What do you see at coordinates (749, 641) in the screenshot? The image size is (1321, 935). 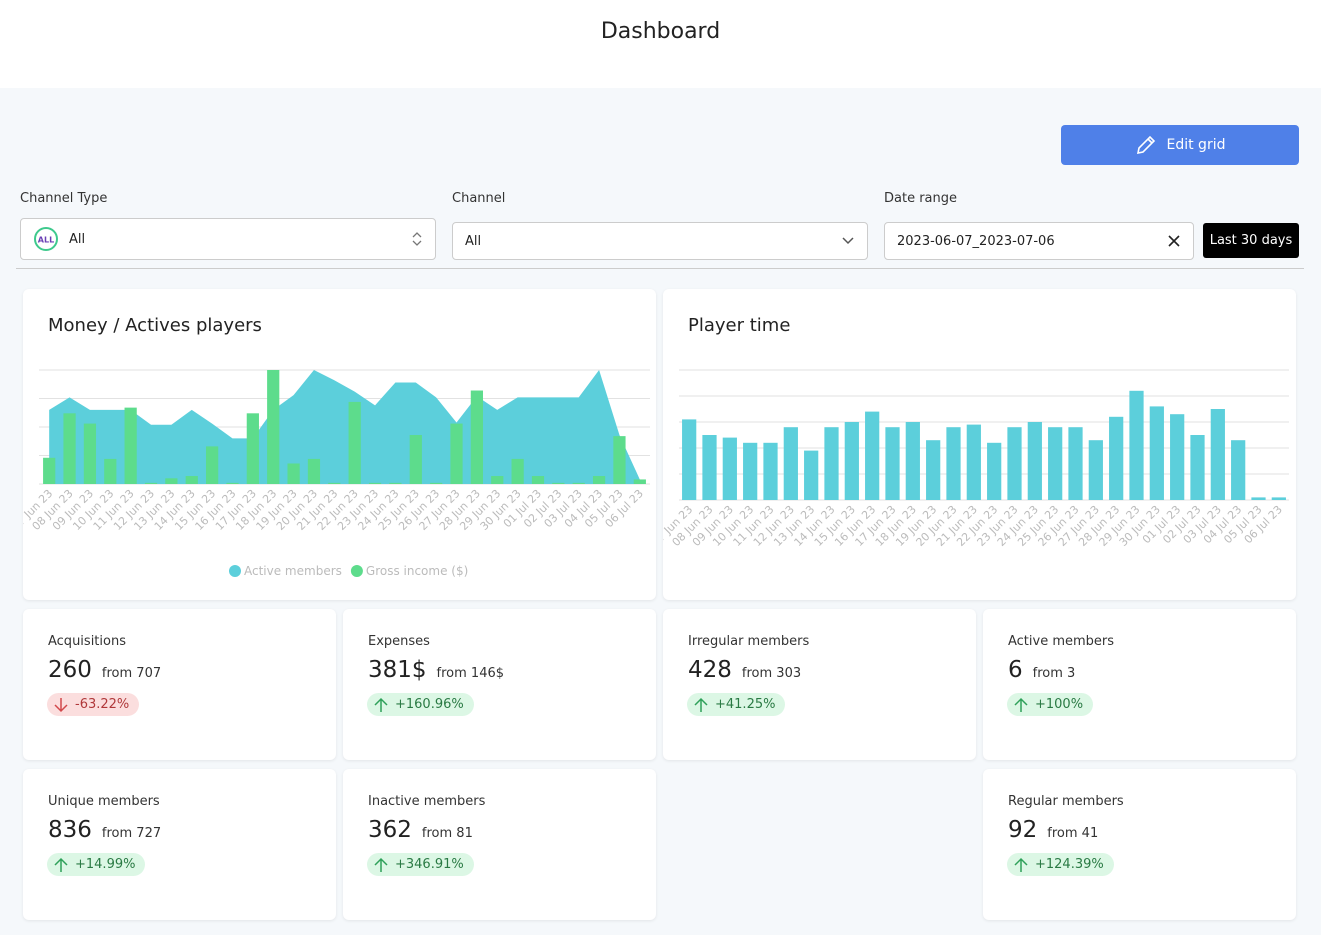 I see `stat-title: Irregular members` at bounding box center [749, 641].